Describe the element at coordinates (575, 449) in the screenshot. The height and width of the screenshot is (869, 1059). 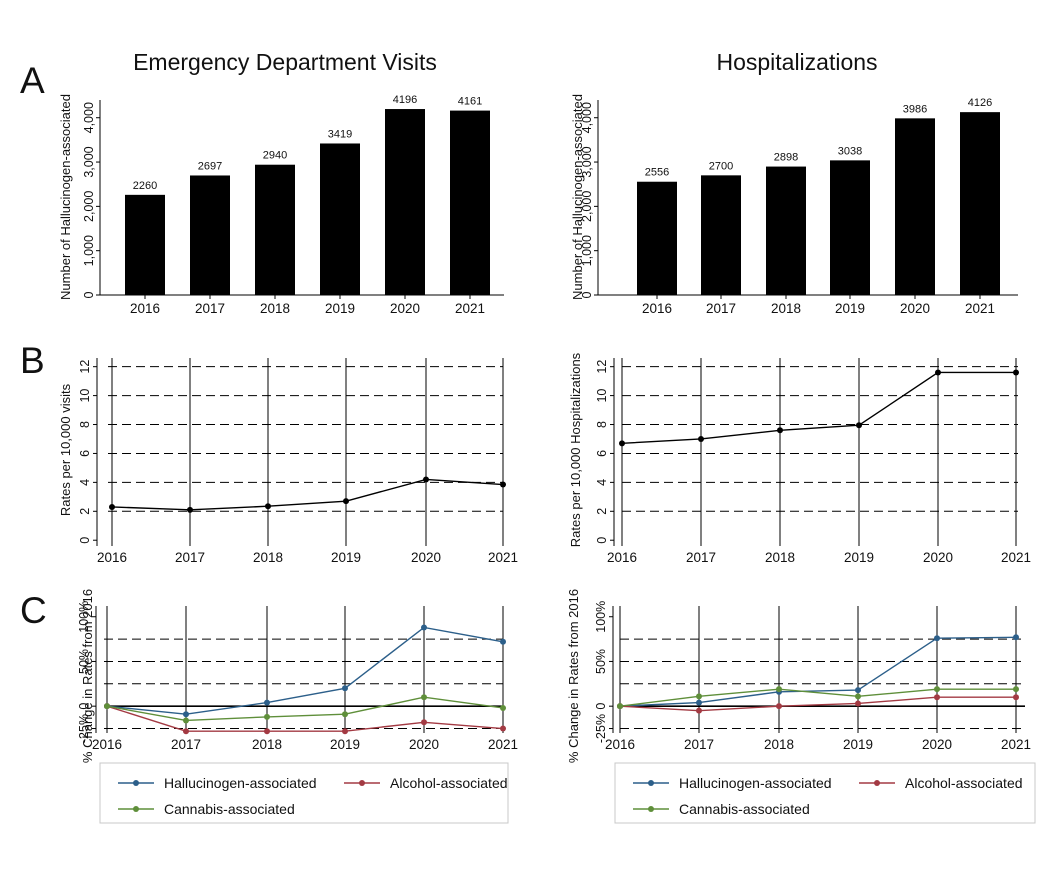
I see `y-axis-title: Rates per 10,000 Hospitalizations` at that location.